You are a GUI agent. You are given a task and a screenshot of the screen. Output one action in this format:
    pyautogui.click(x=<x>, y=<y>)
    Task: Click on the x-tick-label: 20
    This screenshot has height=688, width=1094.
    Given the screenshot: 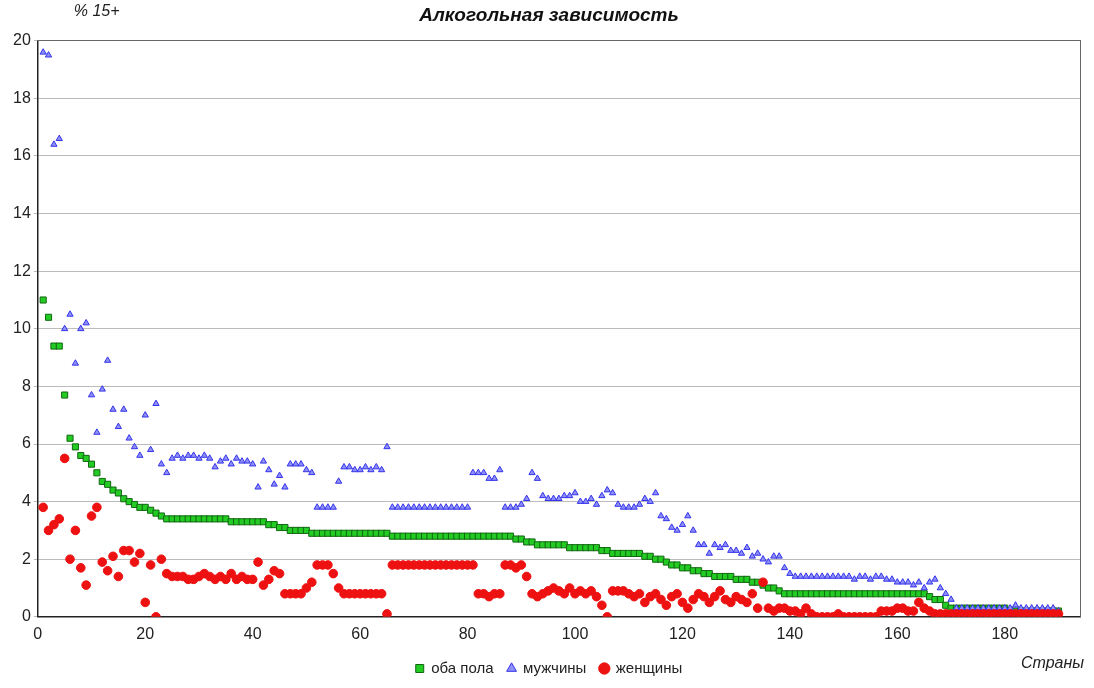 What is the action you would take?
    pyautogui.click(x=145, y=633)
    